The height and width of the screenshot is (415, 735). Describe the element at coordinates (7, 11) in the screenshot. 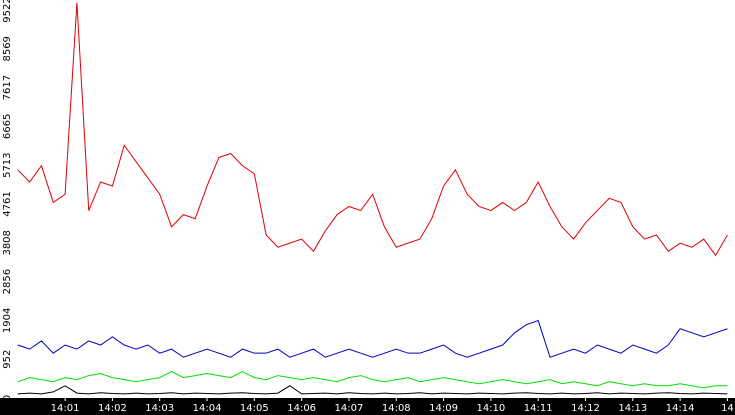

I see `y-tick-label: 9522` at that location.